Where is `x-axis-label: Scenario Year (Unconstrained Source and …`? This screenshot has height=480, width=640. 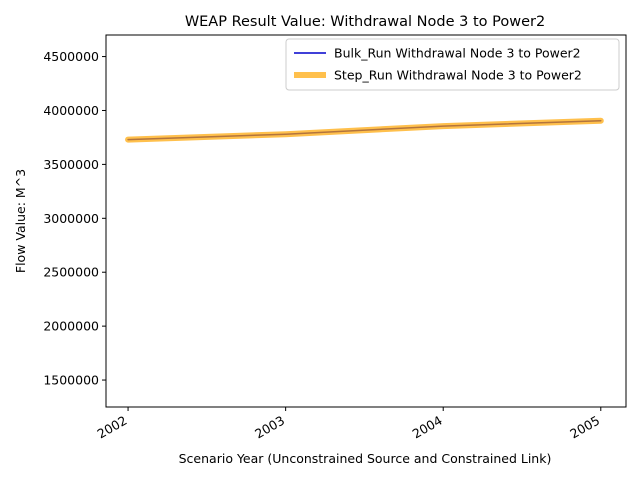 x-axis-label: Scenario Year (Unconstrained Source and … is located at coordinates (365, 458).